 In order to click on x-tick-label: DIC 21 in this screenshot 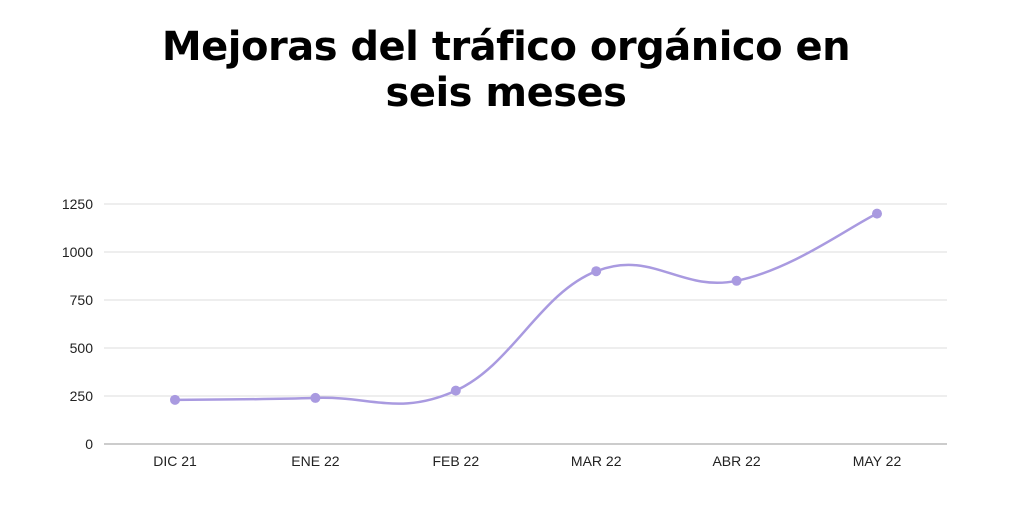, I will do `click(175, 461)`.